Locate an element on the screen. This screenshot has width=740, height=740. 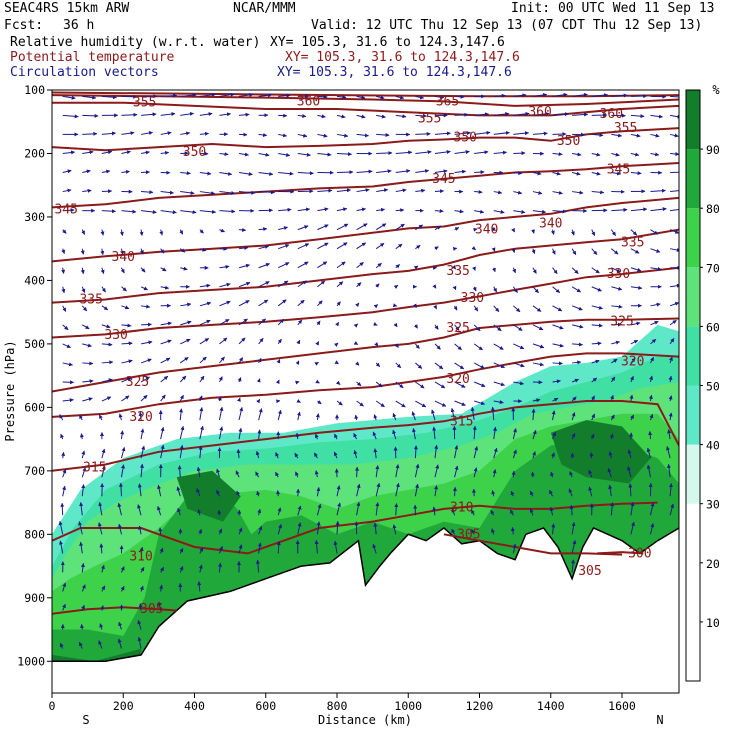
theta-label: 365 is located at coordinates (447, 101).